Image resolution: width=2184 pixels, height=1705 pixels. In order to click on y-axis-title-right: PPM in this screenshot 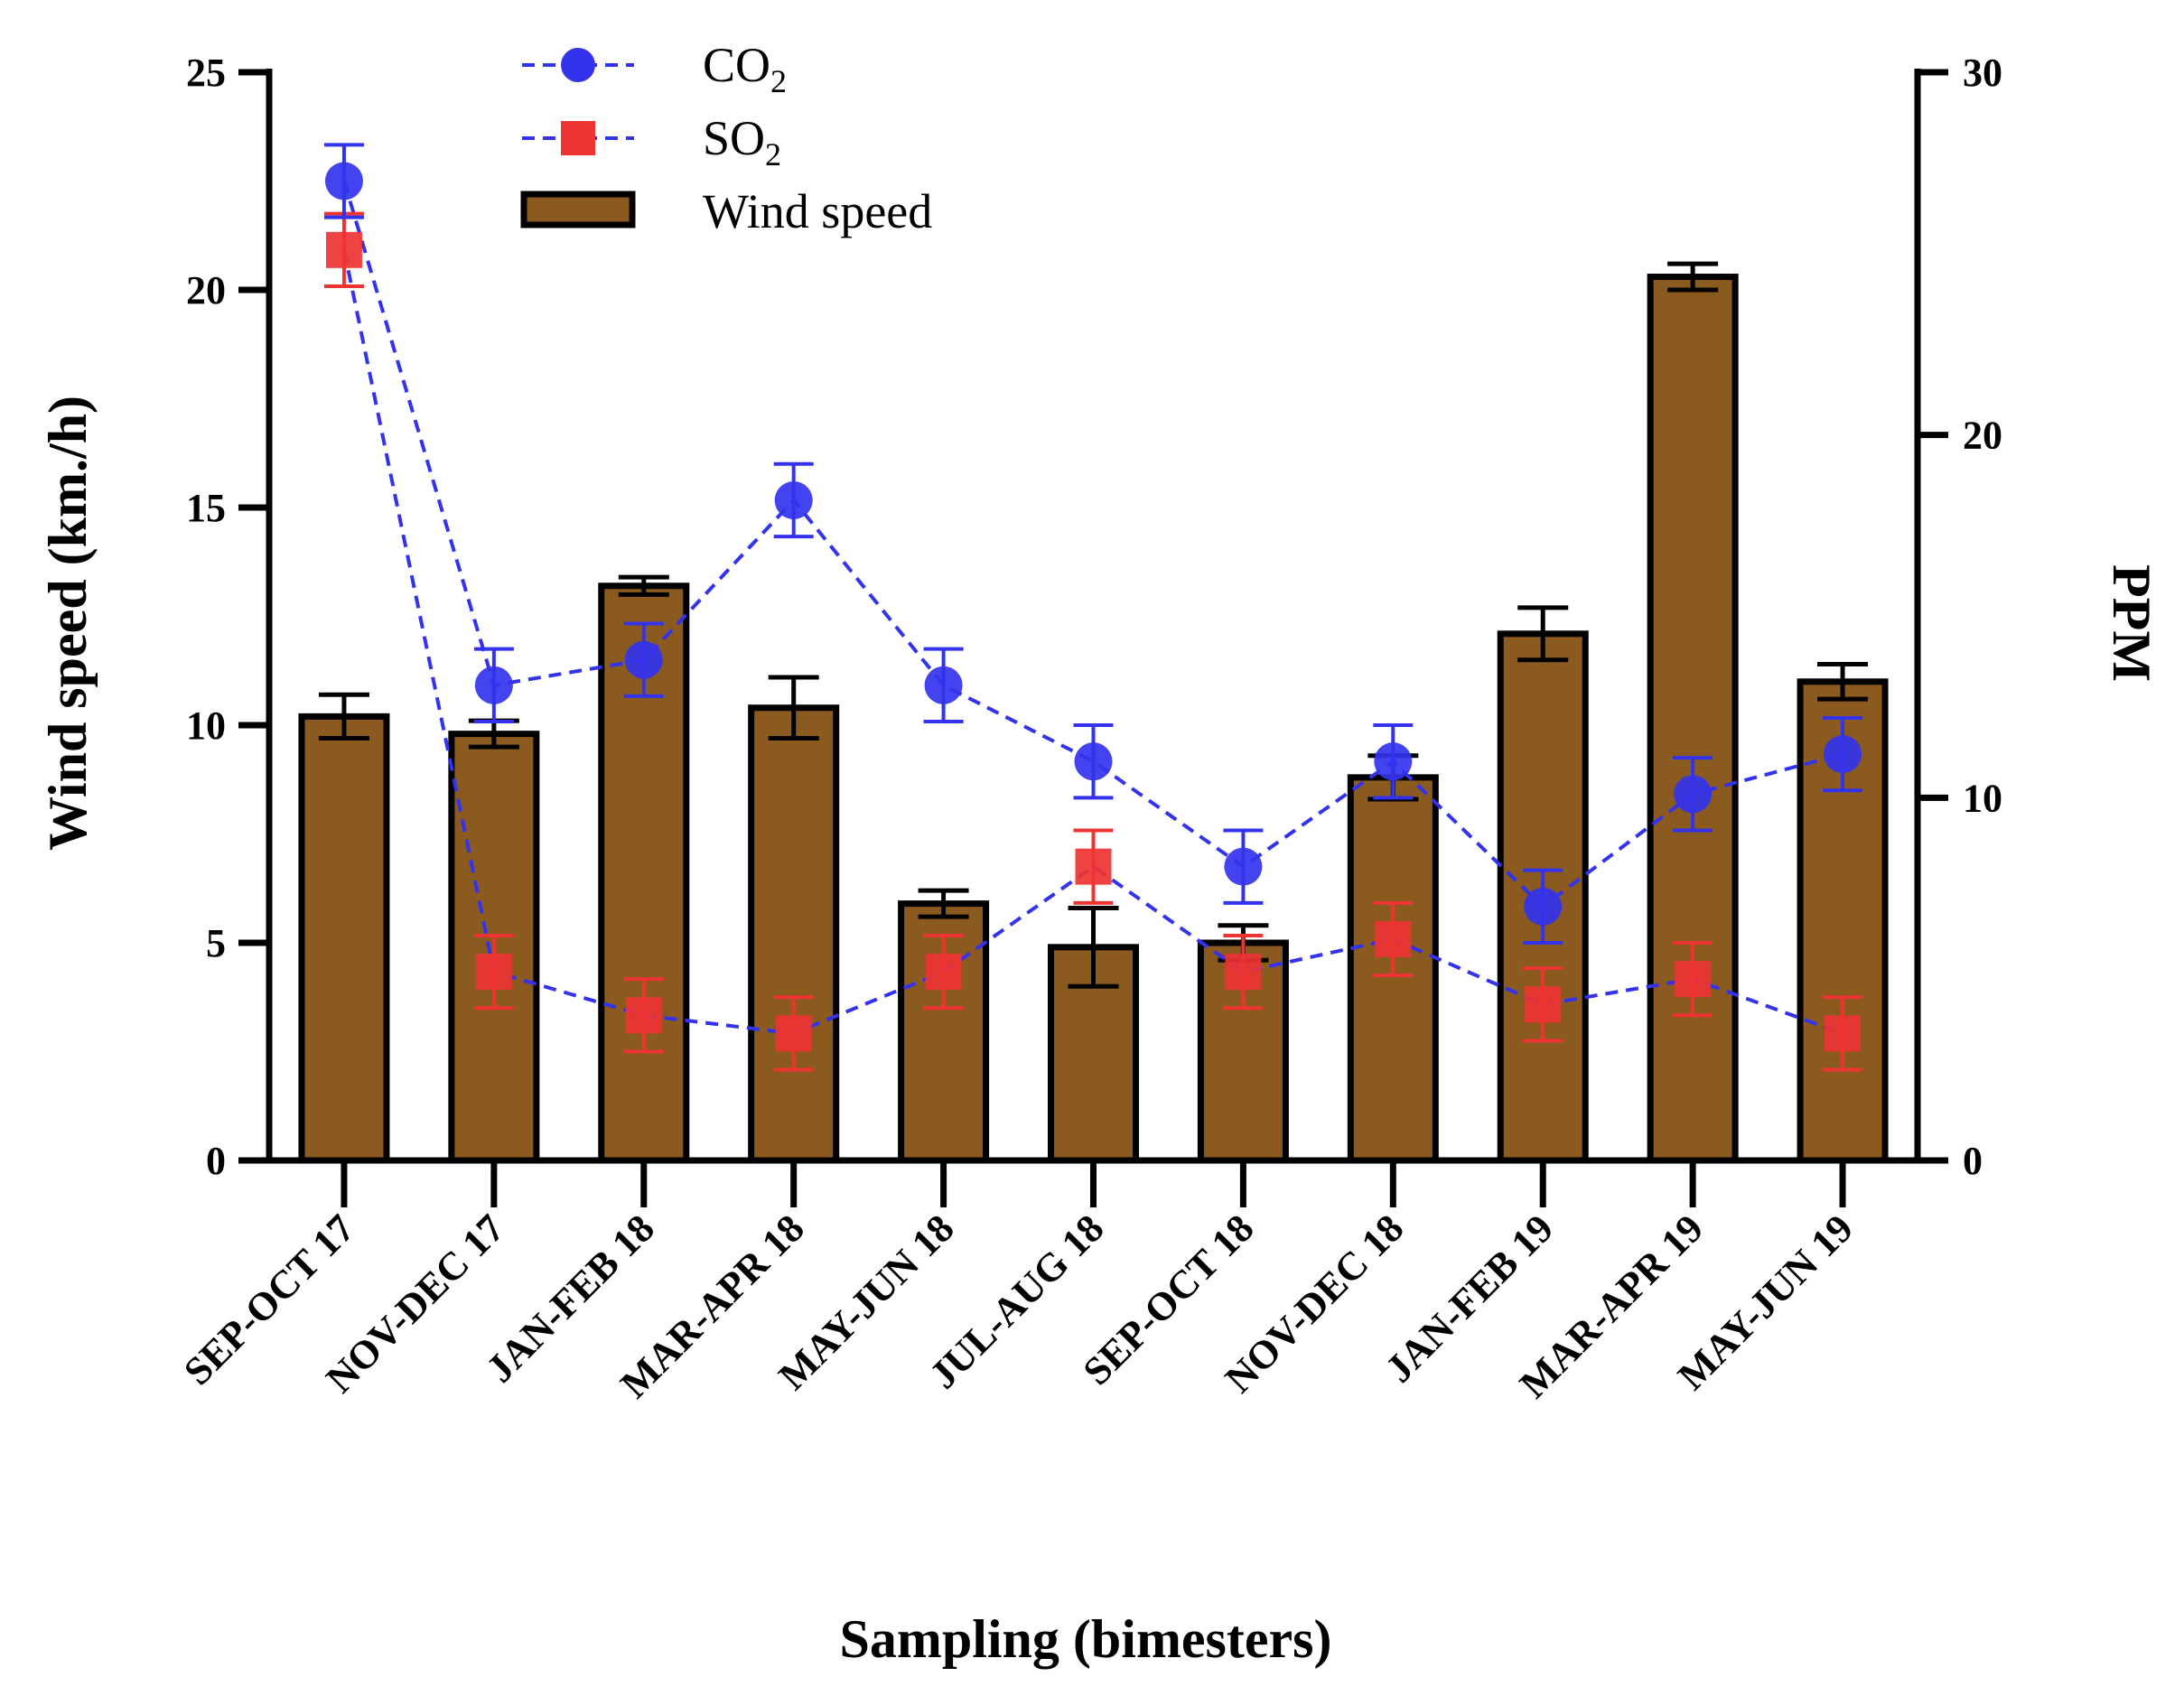, I will do `click(2131, 623)`.